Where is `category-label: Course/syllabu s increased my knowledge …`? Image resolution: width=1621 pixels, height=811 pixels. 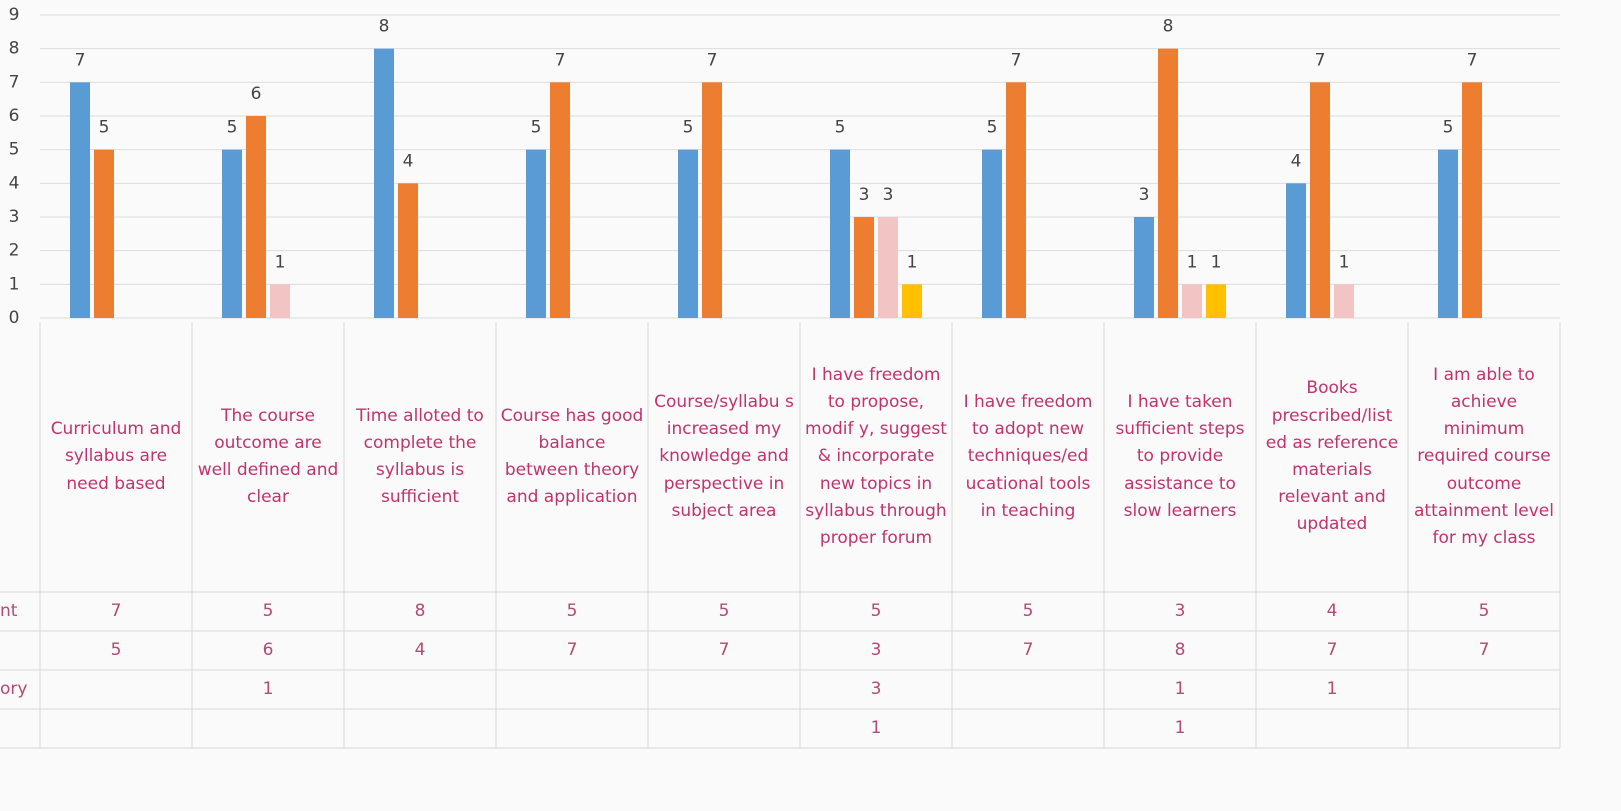
category-label: Course/syllabu s increased my knowledge … is located at coordinates (724, 456).